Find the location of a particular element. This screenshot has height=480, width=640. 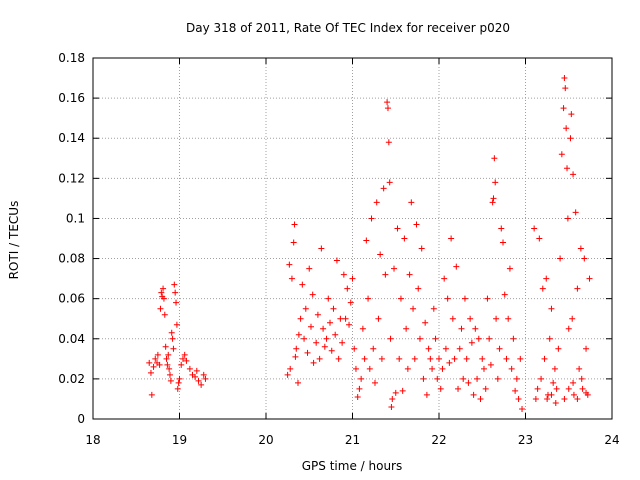

y-tick-label: 0.16 is located at coordinates (71, 98).